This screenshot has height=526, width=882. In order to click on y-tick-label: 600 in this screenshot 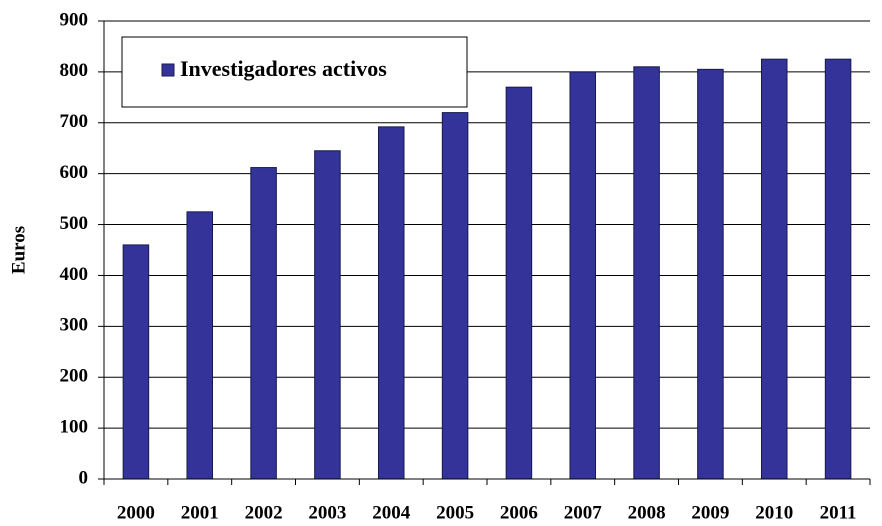, I will do `click(74, 172)`.